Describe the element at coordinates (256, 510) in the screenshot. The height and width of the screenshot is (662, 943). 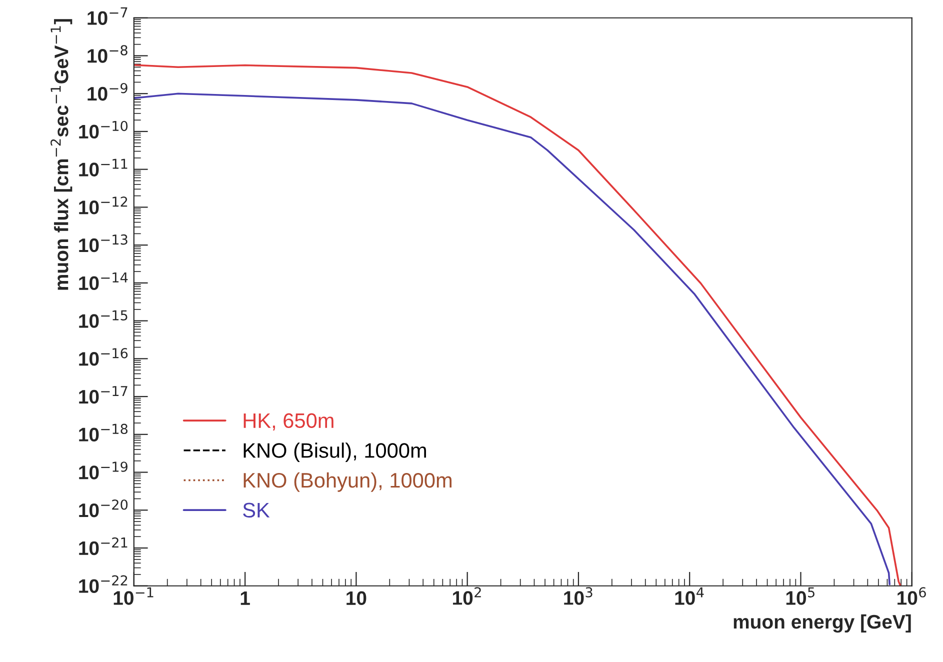
I see `legend-label: SK` at that location.